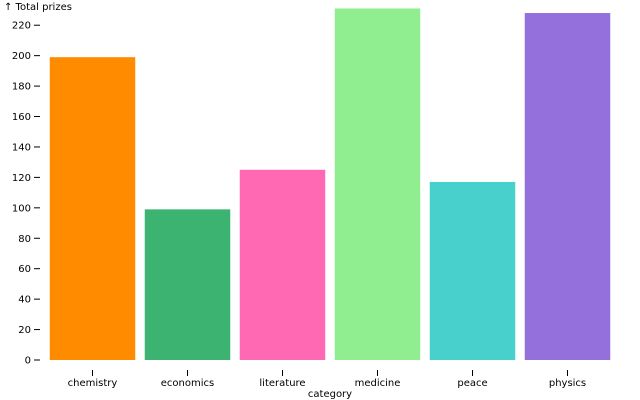 Image resolution: width=640 pixels, height=400 pixels. I want to click on bar-peace, so click(472, 270).